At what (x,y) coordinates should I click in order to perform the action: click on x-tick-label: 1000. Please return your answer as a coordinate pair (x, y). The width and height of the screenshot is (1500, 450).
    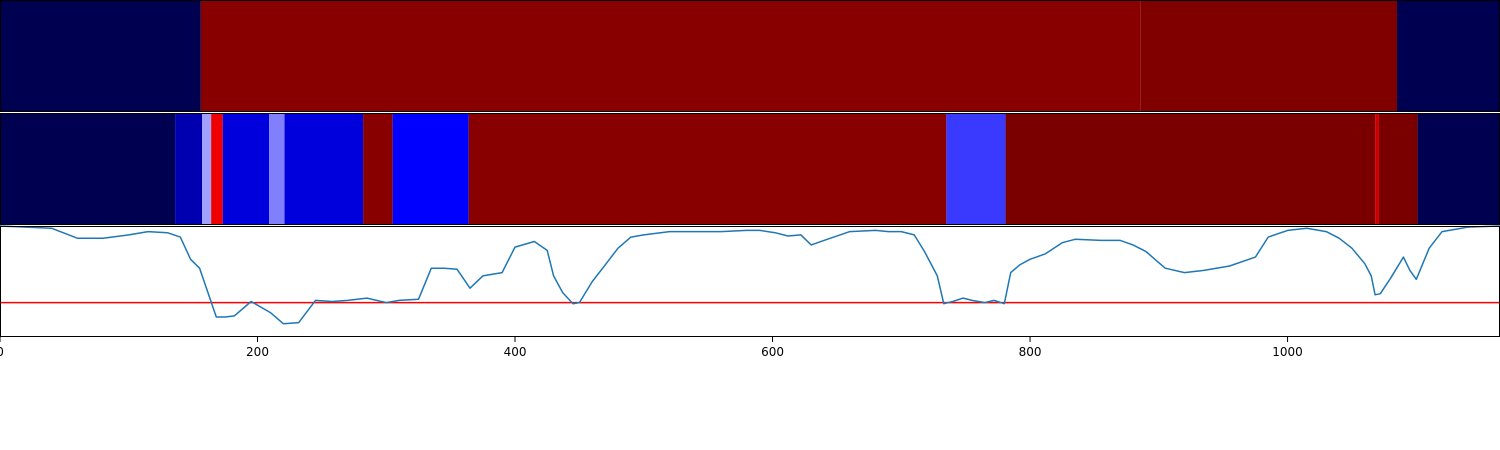
    Looking at the image, I should click on (1287, 352).